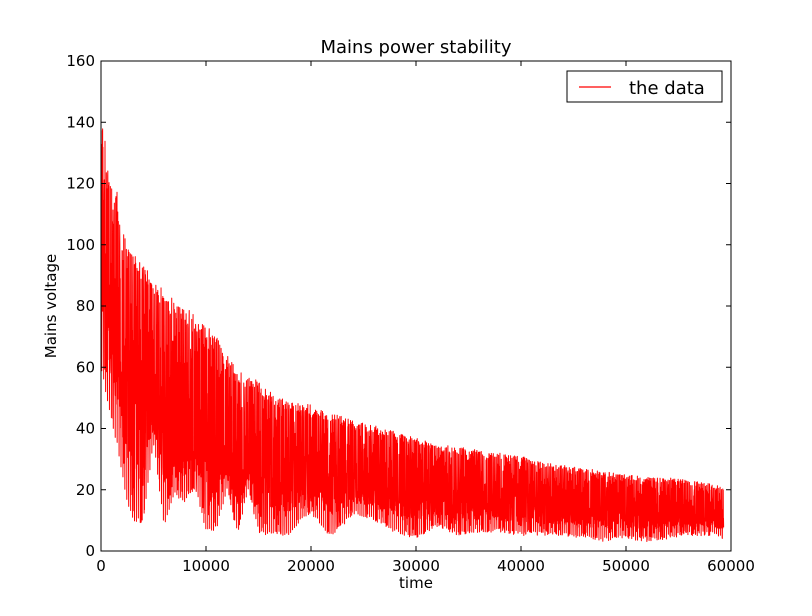 Image resolution: width=812 pixels, height=616 pixels. I want to click on y-tick-label: 140, so click(80, 122).